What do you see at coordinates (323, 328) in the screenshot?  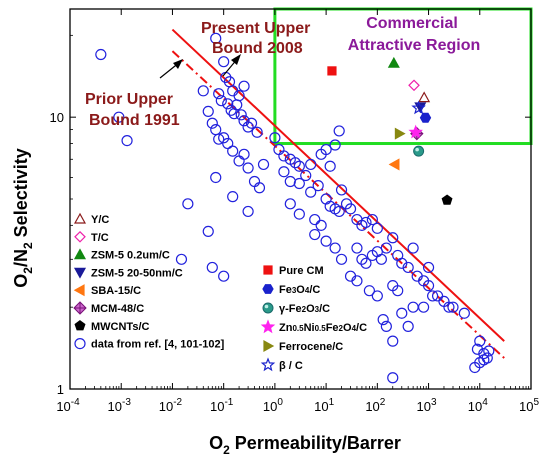 I see `legend-label: Zn0.5Ni0.5Fe2O4/C` at bounding box center [323, 328].